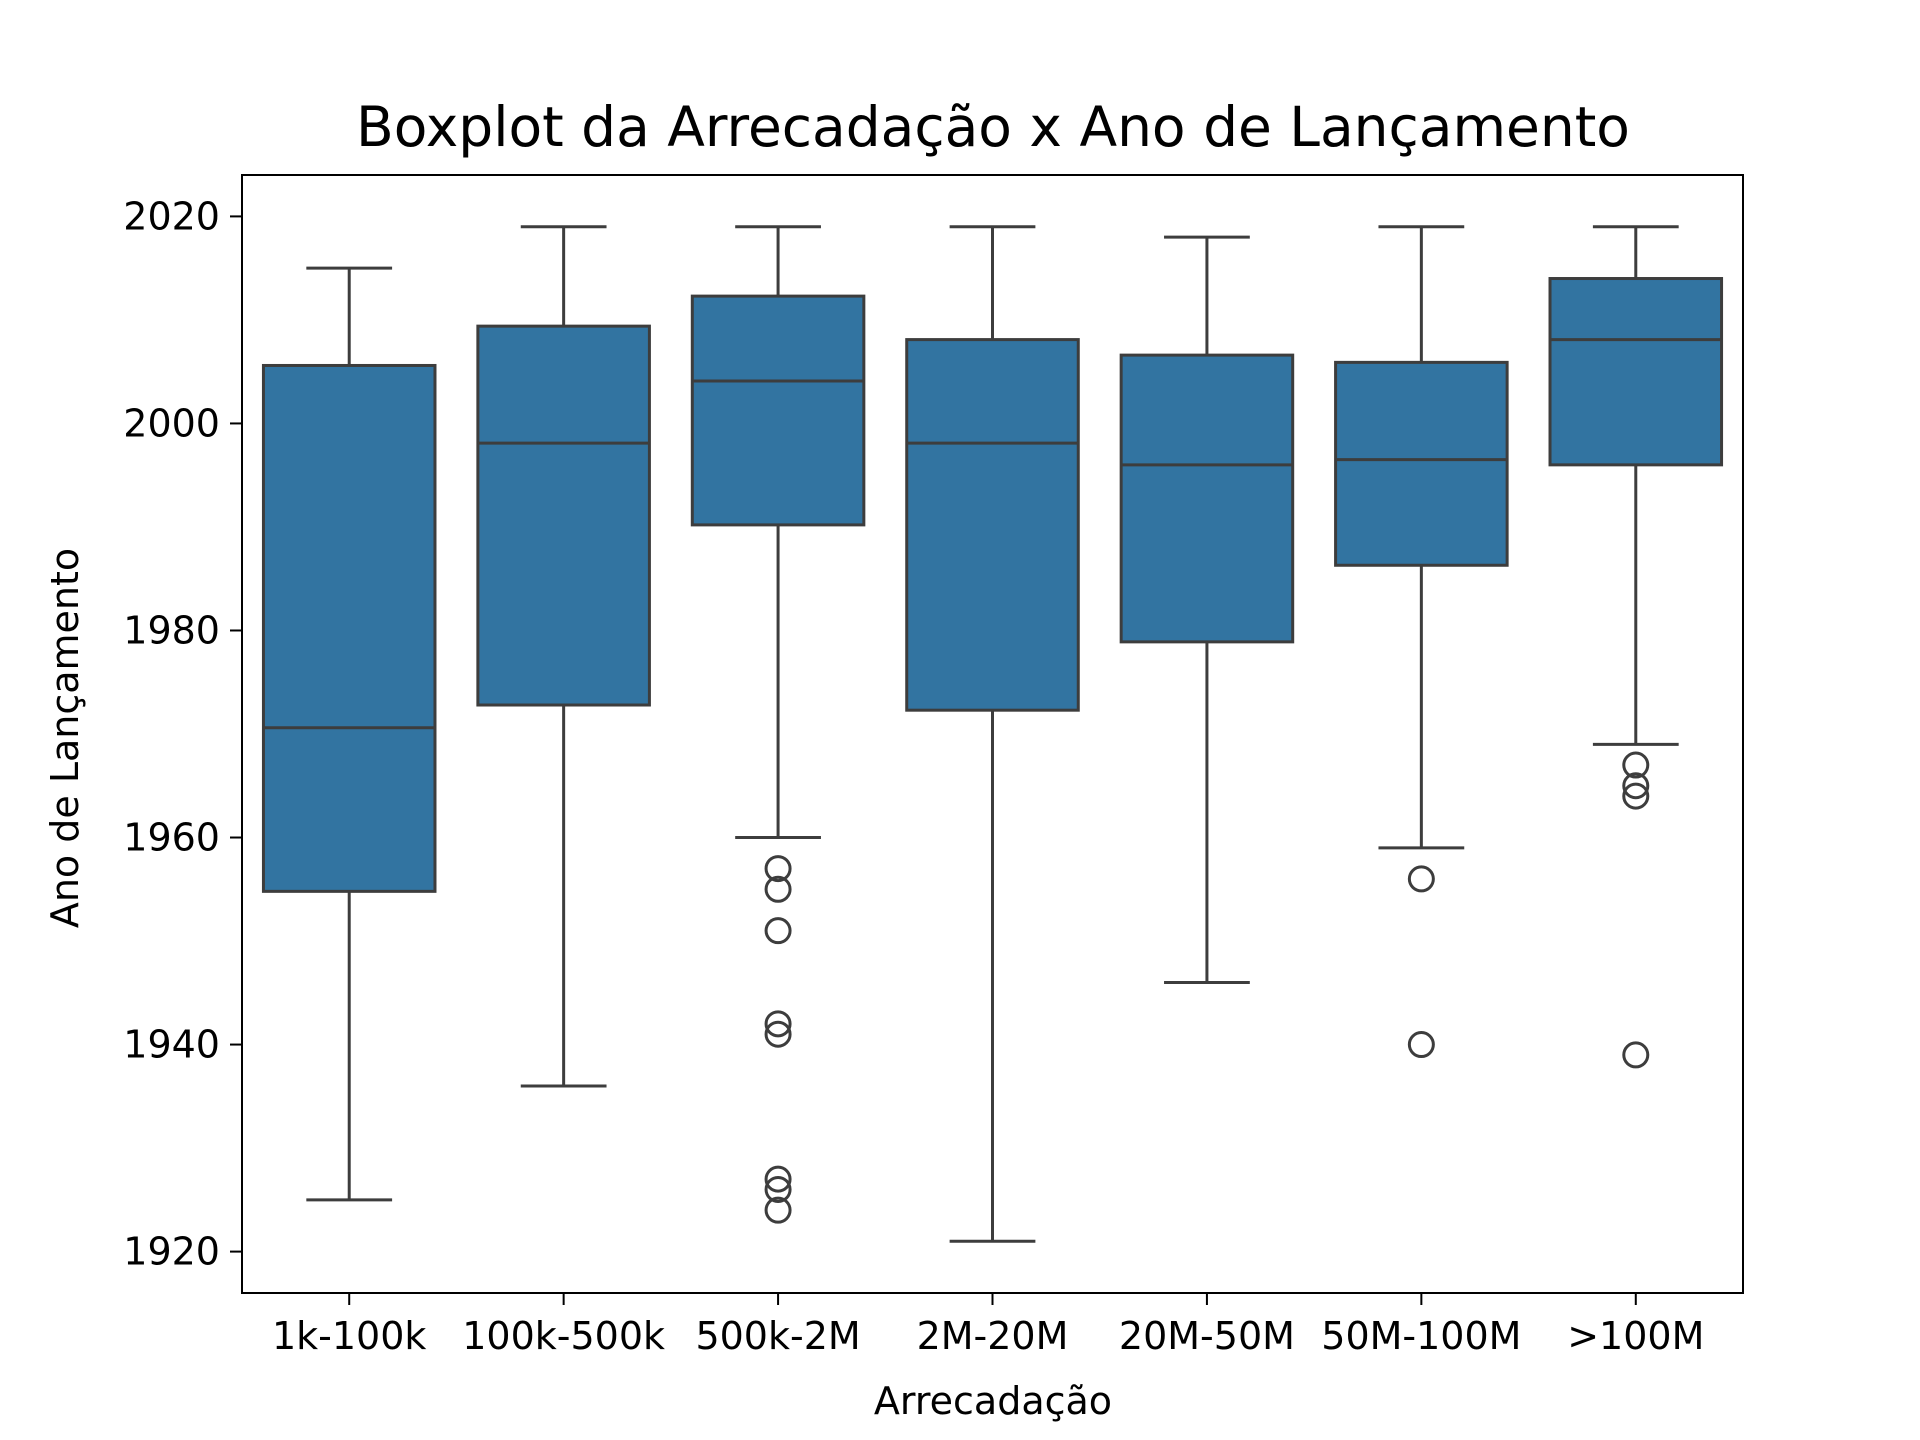 Image resolution: width=1920 pixels, height=1440 pixels. I want to click on y-tick-label: 1980, so click(171, 630).